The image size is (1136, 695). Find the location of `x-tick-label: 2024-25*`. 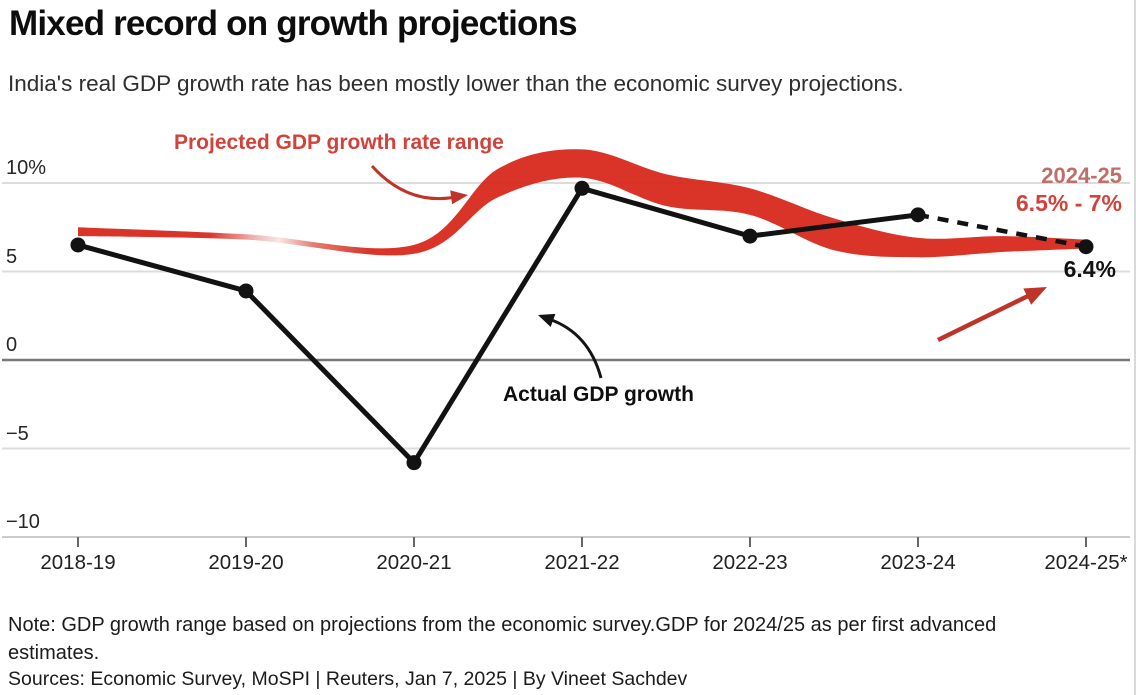

x-tick-label: 2024-25* is located at coordinates (1086, 562).